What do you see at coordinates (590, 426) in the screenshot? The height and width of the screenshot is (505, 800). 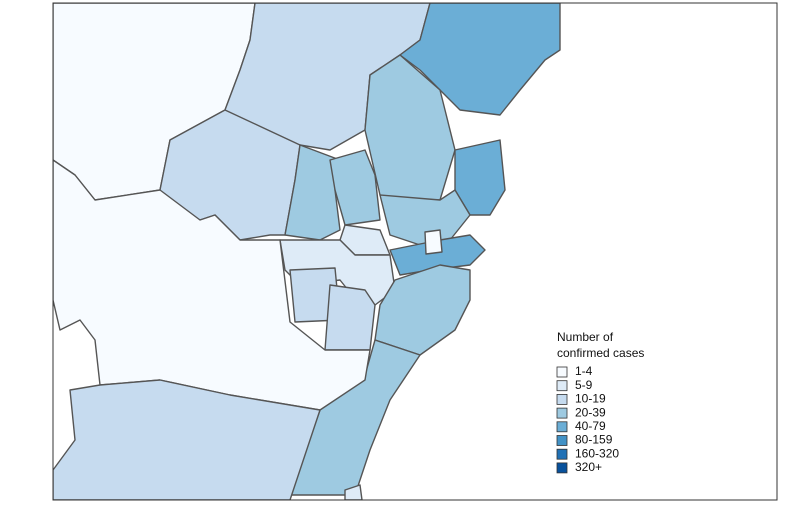 I see `legend-label: 40-79` at bounding box center [590, 426].